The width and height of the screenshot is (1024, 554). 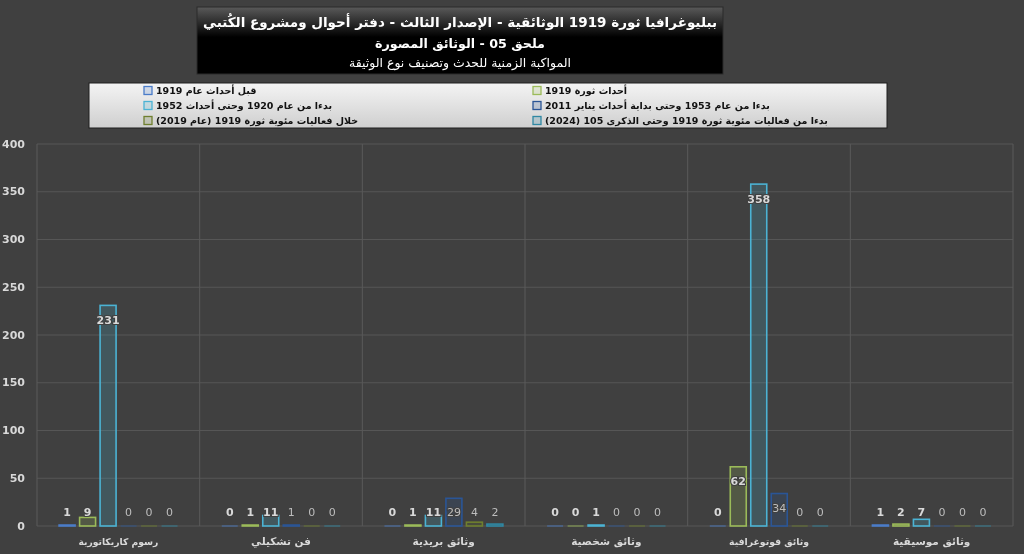 I want to click on legend-label: قبل أحداث عام 1919, so click(x=206, y=90).